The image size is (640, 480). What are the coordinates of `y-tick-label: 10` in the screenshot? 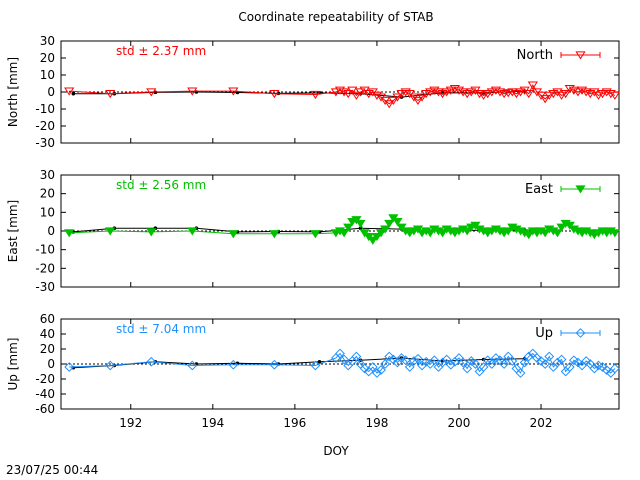 It's located at (47, 75).